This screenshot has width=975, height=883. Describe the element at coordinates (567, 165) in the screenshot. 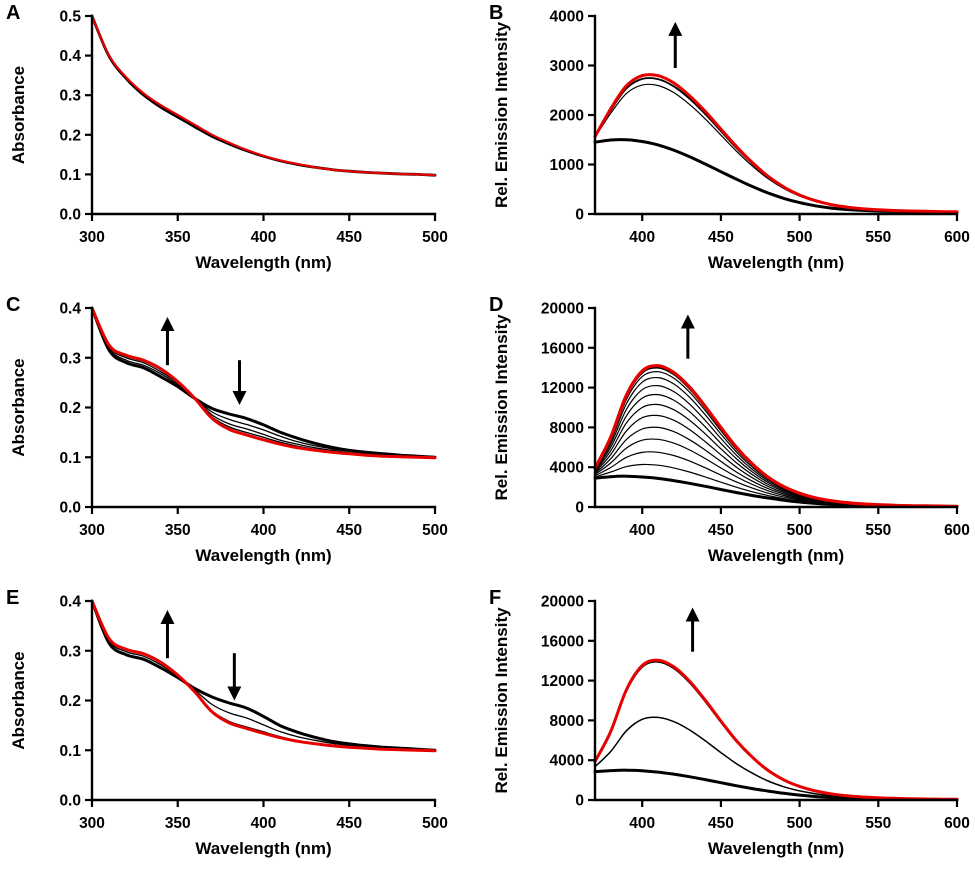

I see `y-tick-label: 1000` at that location.